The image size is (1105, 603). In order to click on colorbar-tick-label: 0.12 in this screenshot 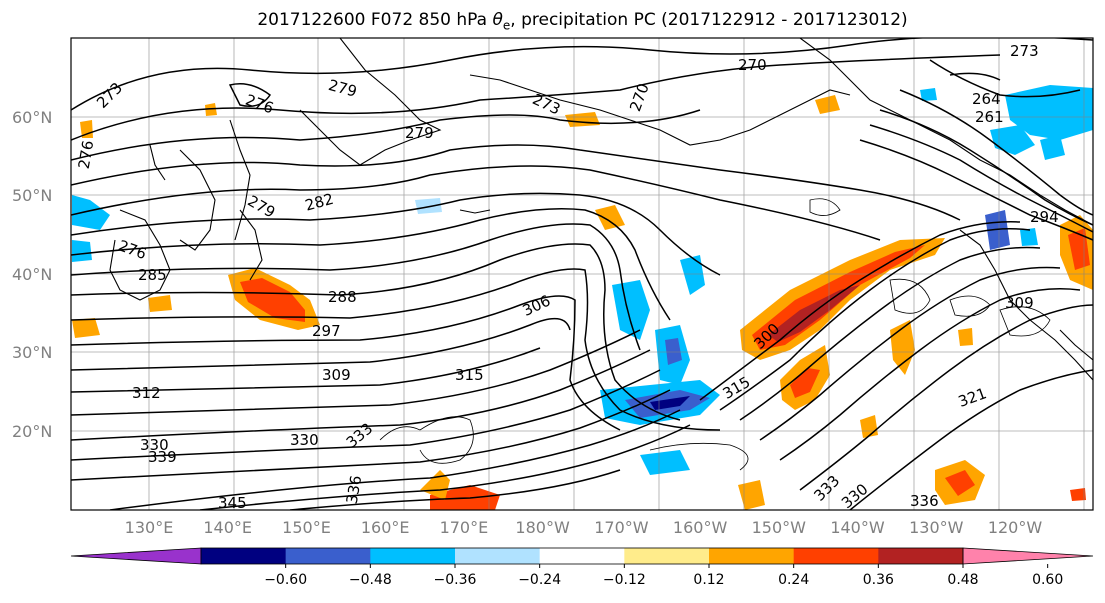, I will do `click(708, 580)`.